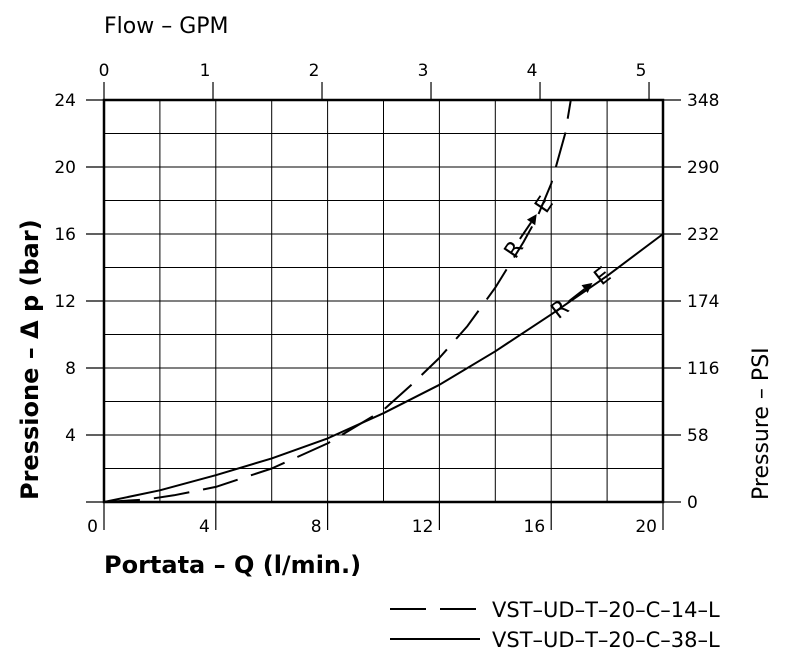 The width and height of the screenshot is (795, 653). Describe the element at coordinates (70, 369) in the screenshot. I see `left-tick-label: 8` at that location.